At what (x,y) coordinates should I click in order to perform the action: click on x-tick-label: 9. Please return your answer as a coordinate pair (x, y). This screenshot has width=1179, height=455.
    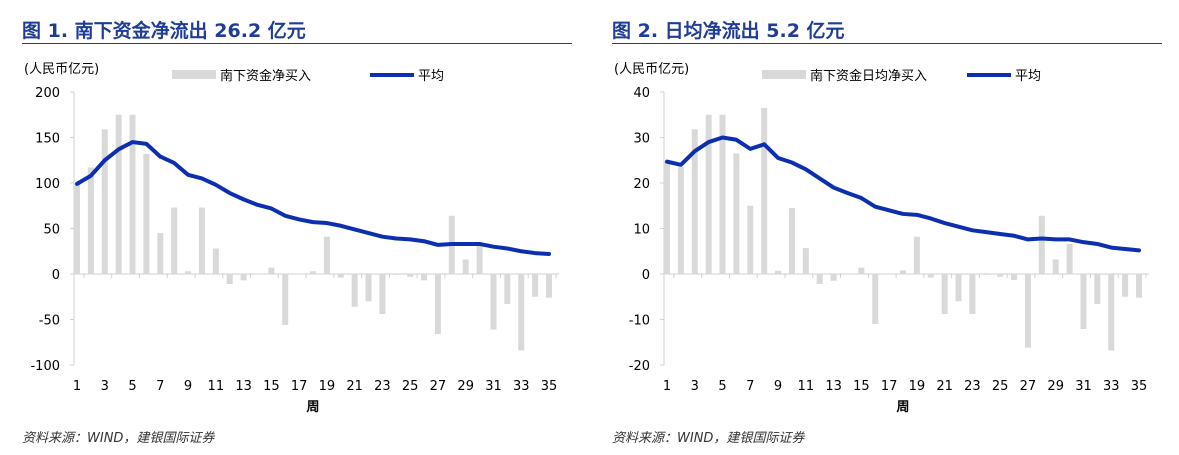
    Looking at the image, I should click on (778, 386).